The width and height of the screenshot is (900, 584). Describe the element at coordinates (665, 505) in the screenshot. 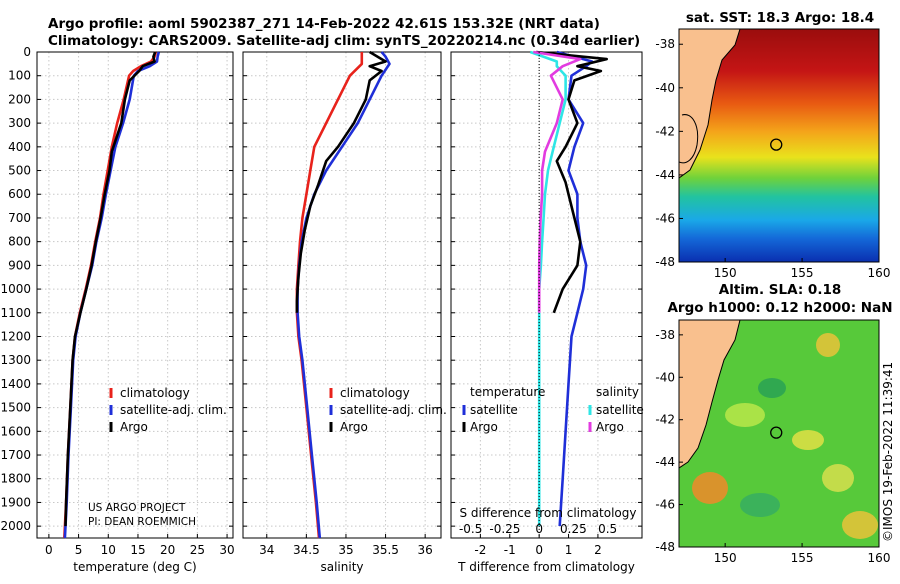

I see `map-y-tick-label: -46` at that location.